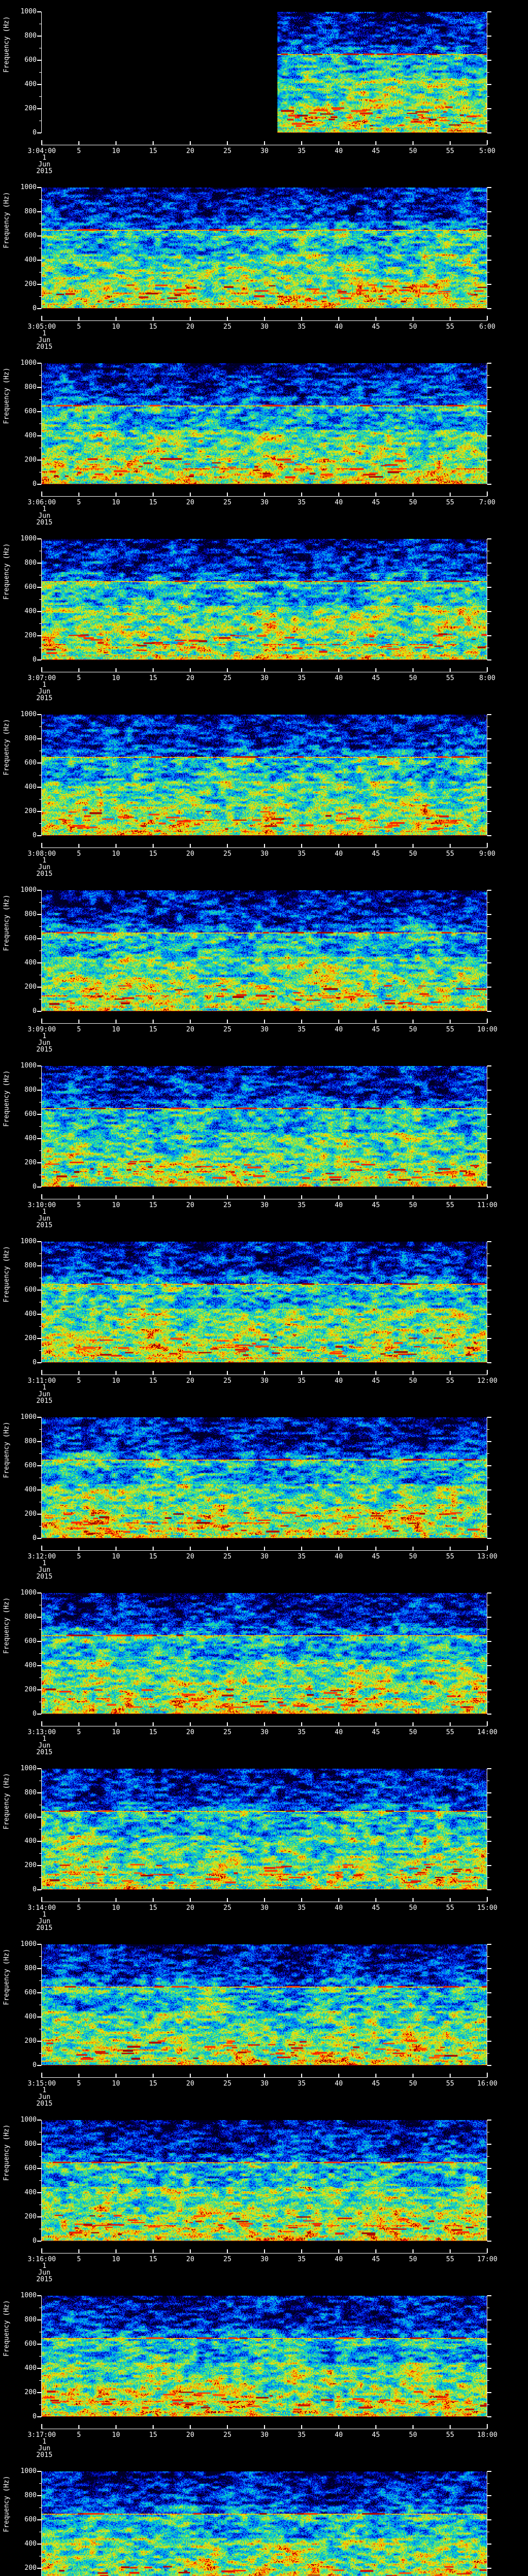 The width and height of the screenshot is (528, 2576). What do you see at coordinates (487, 1557) in the screenshot?
I see `x-last-tick-label: 13:00` at bounding box center [487, 1557].